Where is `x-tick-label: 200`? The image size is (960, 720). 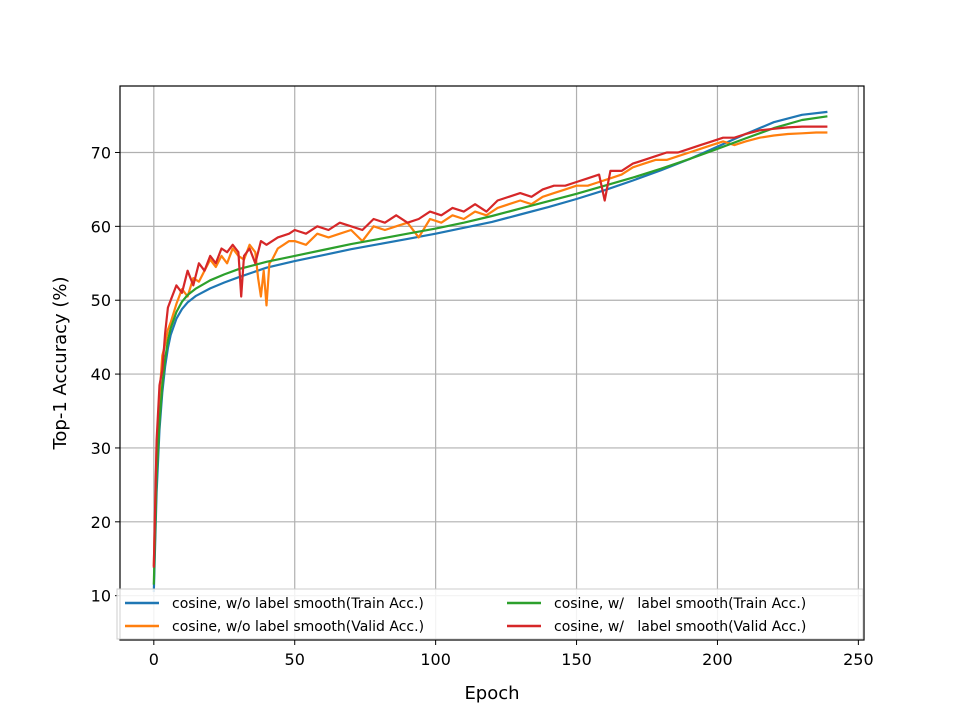 x-tick-label: 200 is located at coordinates (717, 659).